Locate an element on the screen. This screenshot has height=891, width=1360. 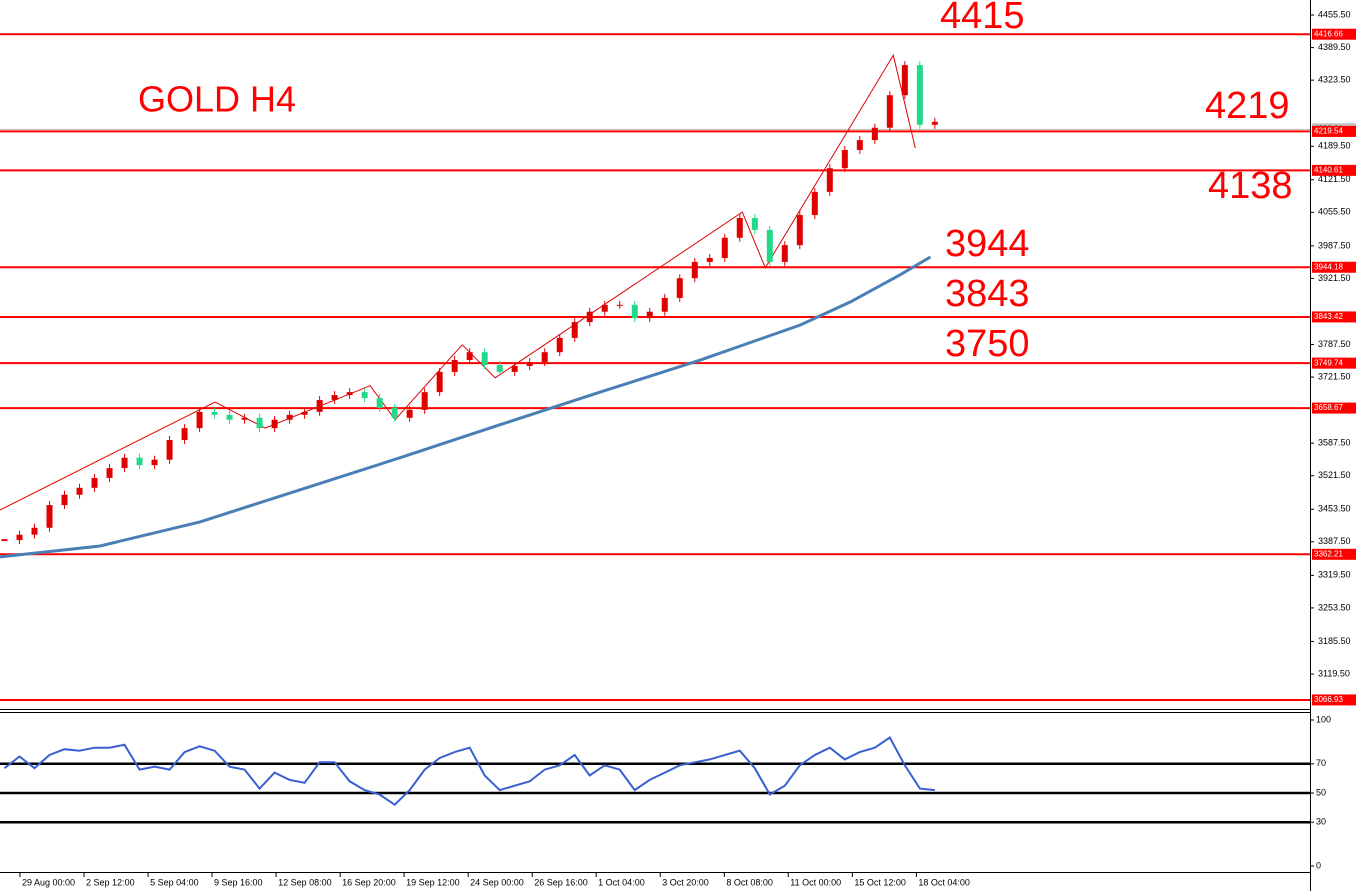
level-annotation: 4138 is located at coordinates (1250, 186).